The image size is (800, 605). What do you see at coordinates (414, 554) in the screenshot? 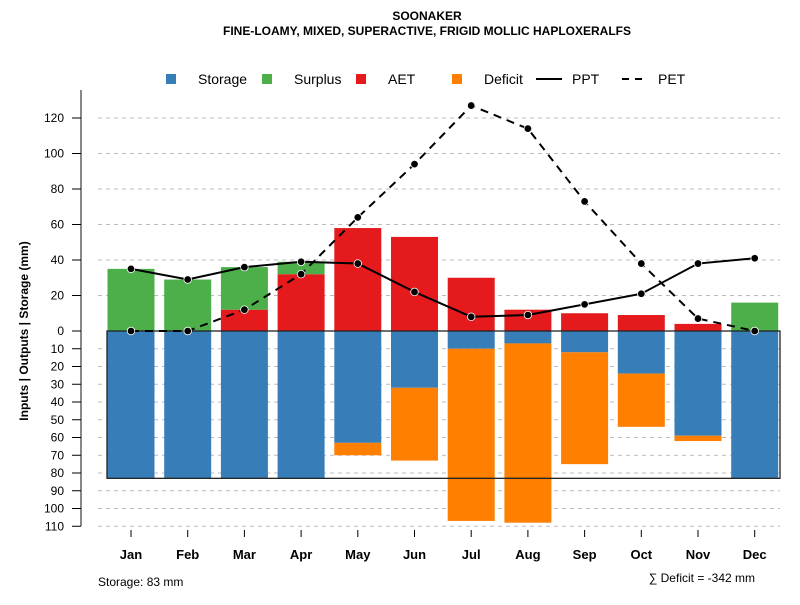
I see `x-tick-label: Jun` at bounding box center [414, 554].